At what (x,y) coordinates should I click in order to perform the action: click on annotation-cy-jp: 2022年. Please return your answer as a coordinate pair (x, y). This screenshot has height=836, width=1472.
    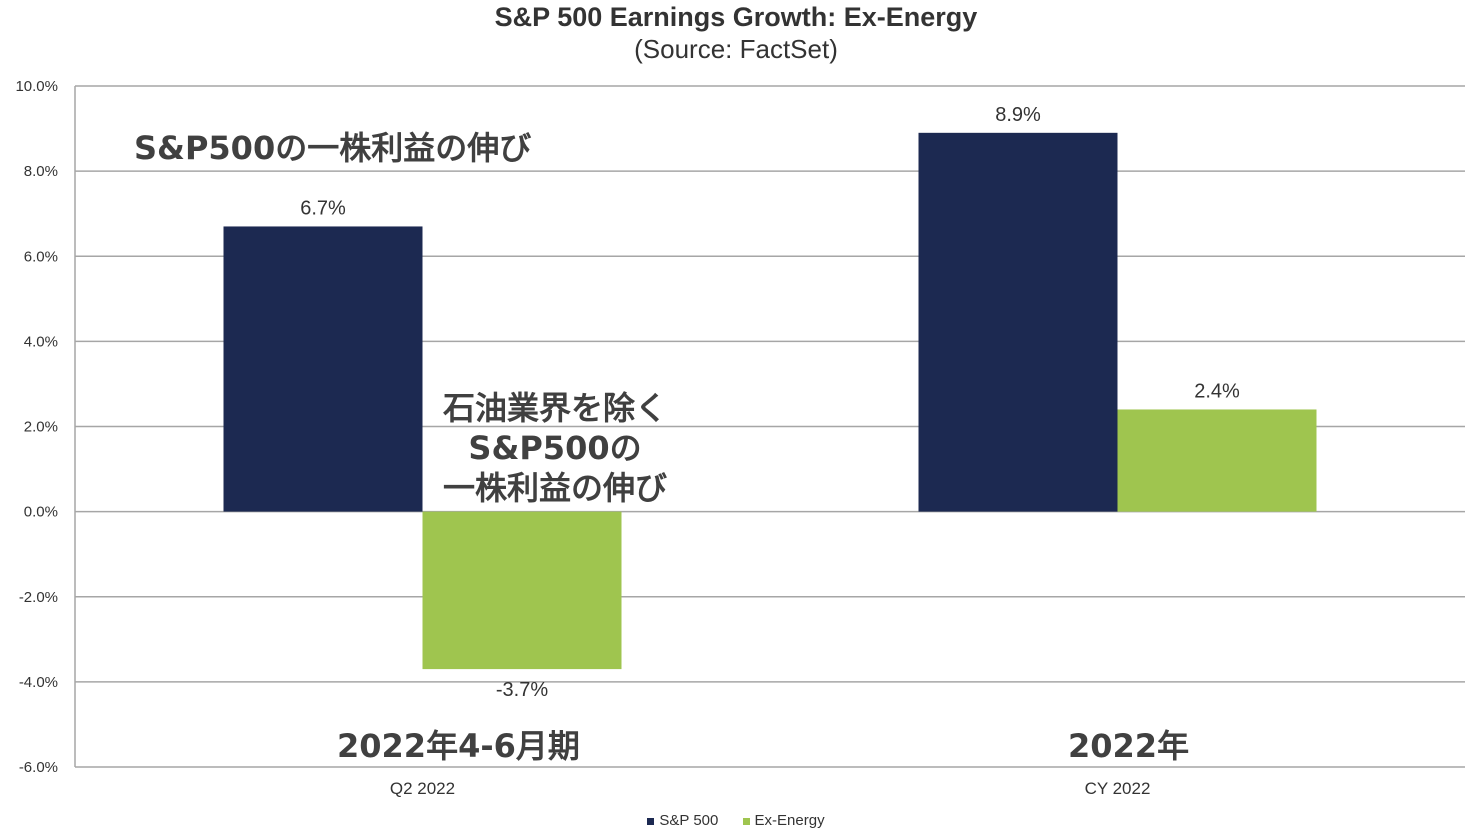
    Looking at the image, I should click on (1129, 746).